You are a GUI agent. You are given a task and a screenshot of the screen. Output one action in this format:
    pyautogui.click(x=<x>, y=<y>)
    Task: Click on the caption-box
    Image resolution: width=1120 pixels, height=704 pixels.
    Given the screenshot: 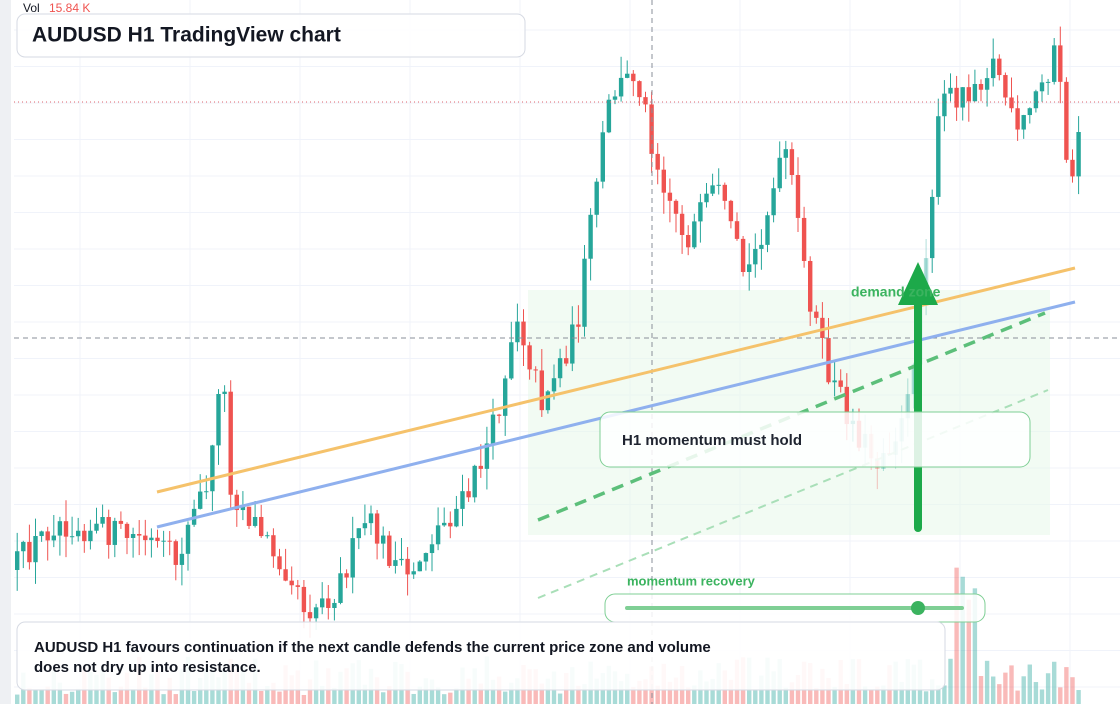 What is the action you would take?
    pyautogui.click(x=481, y=656)
    